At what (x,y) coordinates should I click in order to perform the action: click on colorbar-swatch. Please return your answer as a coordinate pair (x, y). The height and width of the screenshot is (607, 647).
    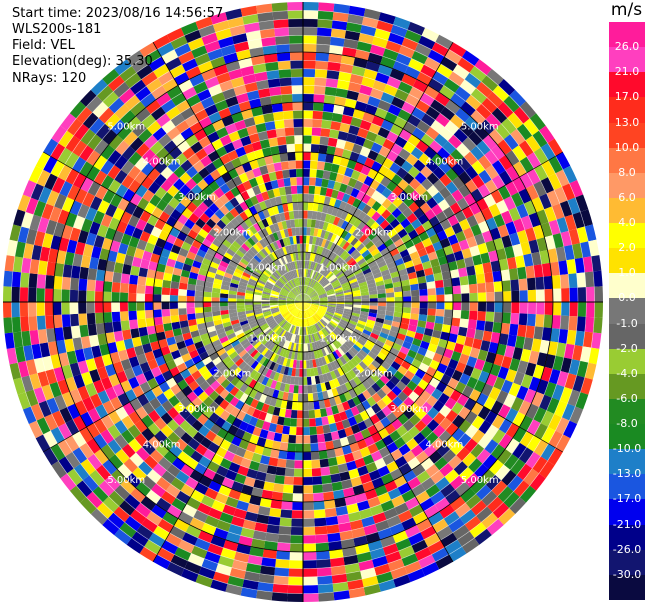
    Looking at the image, I should click on (627, 587).